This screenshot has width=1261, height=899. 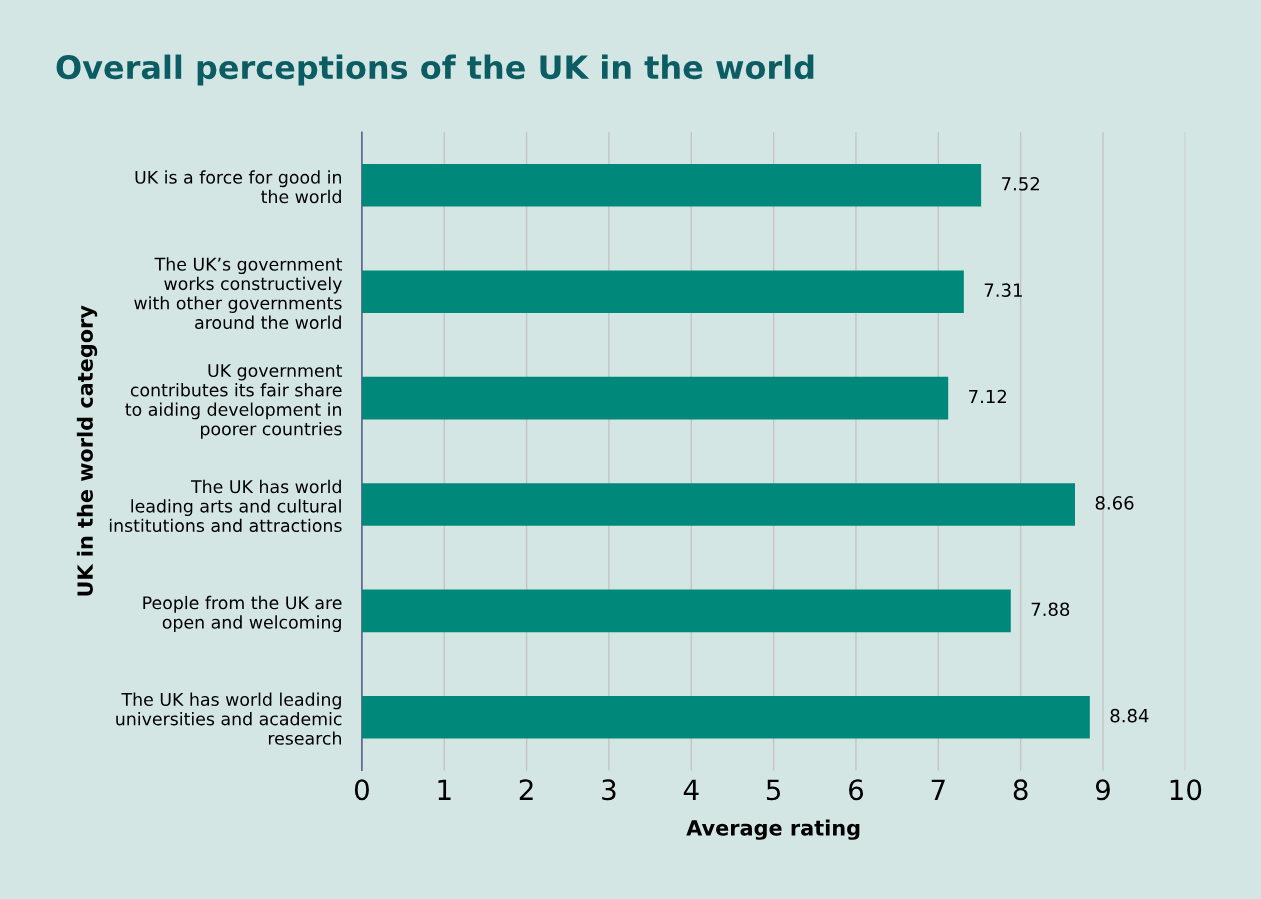 What do you see at coordinates (526, 789) in the screenshot?
I see `x-tick-label: 2` at bounding box center [526, 789].